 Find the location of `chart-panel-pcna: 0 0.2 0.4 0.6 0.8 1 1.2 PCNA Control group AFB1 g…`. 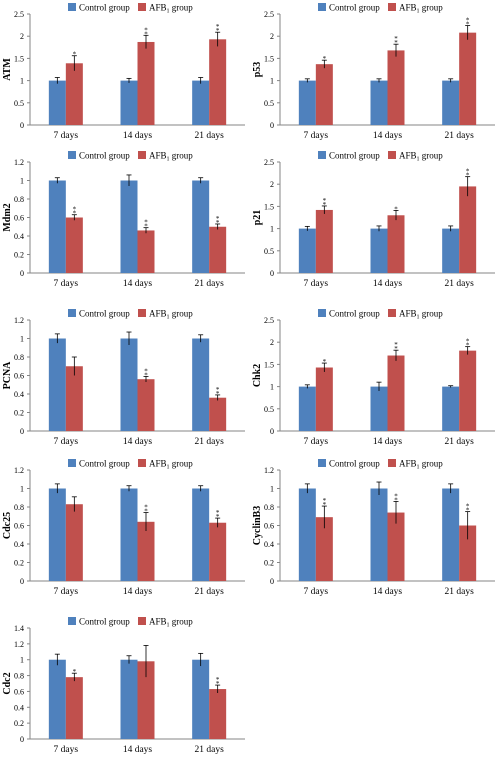

chart-panel-pcna: 0 0.2 0.4 0.6 0.8 1 1.2 PCNA Control group AFB1 g… is located at coordinates (125, 381).